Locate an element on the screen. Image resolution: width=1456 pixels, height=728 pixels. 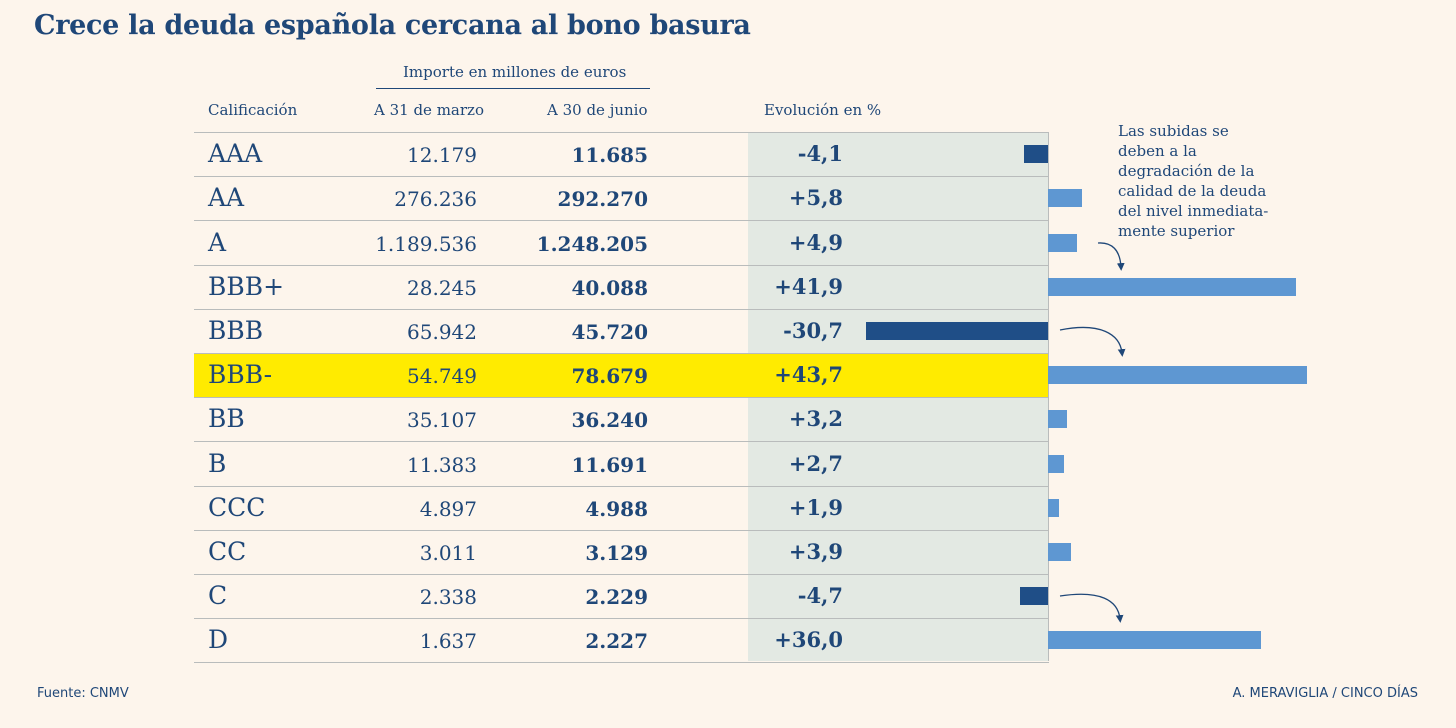
header-rating: Calificación is located at coordinates (253, 110).